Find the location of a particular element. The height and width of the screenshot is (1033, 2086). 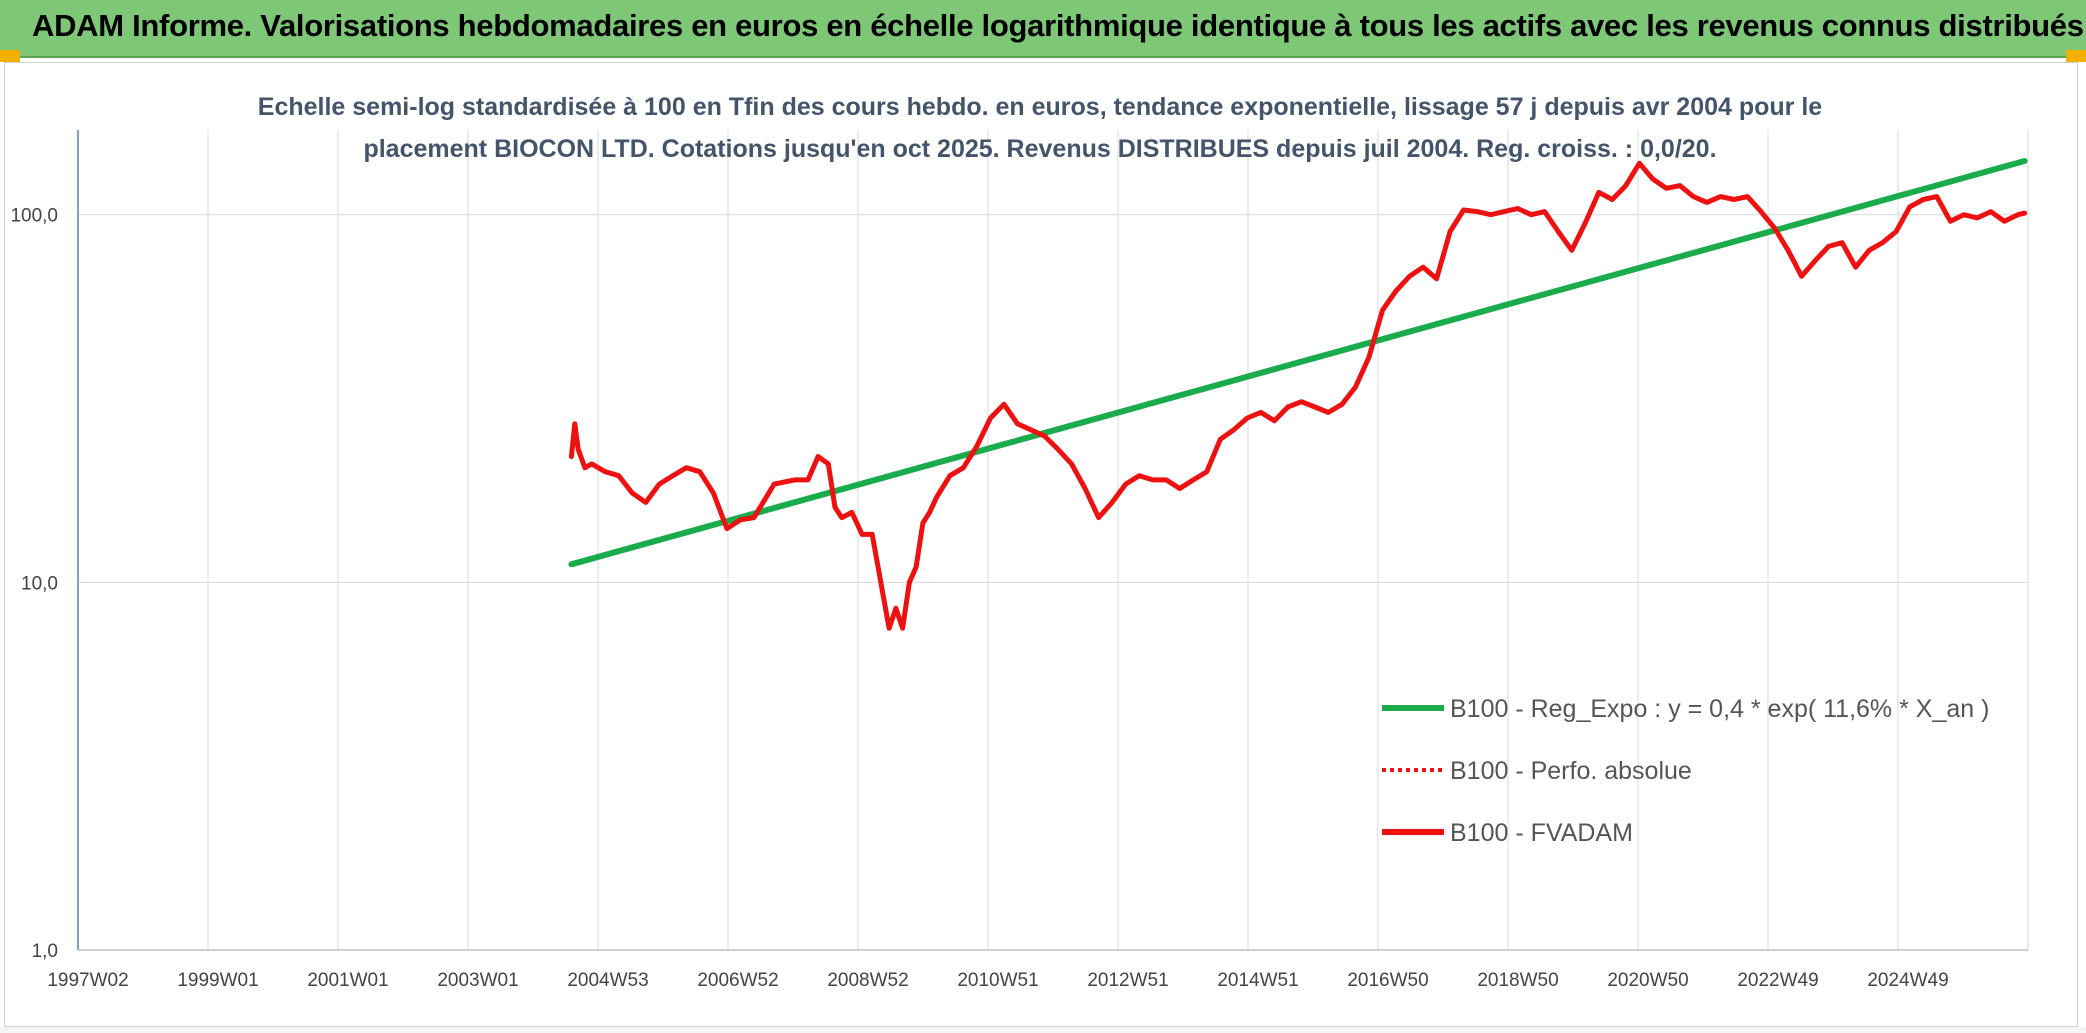

x-tick-label: 1997W02 is located at coordinates (87, 980).